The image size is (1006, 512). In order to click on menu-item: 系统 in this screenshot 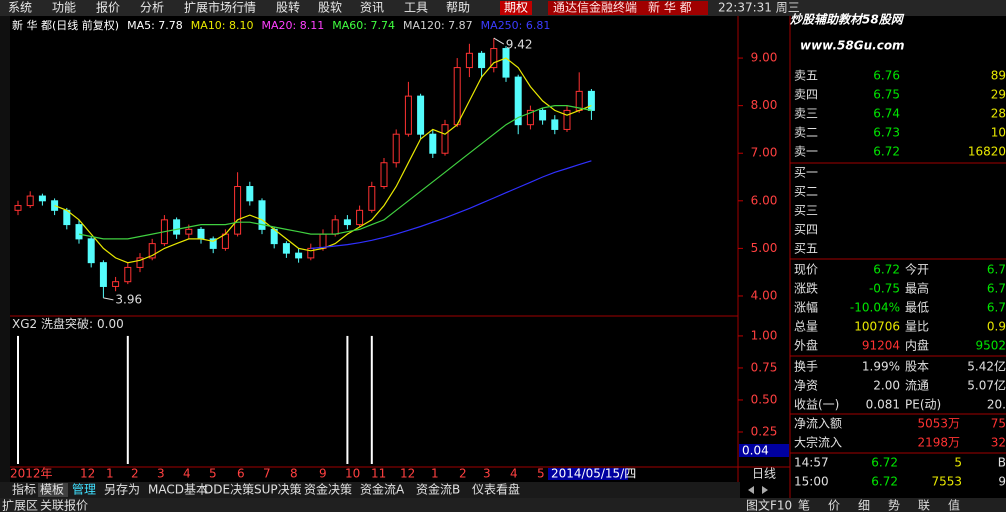, I will do `click(20, 8)`.